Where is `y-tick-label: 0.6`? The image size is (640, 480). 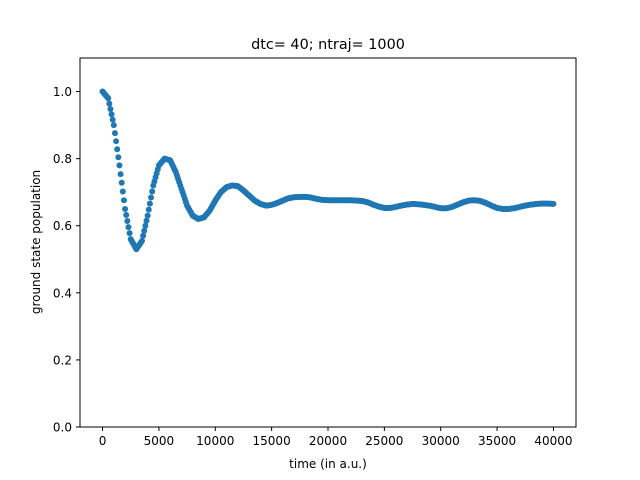 y-tick-label: 0.6 is located at coordinates (62, 226).